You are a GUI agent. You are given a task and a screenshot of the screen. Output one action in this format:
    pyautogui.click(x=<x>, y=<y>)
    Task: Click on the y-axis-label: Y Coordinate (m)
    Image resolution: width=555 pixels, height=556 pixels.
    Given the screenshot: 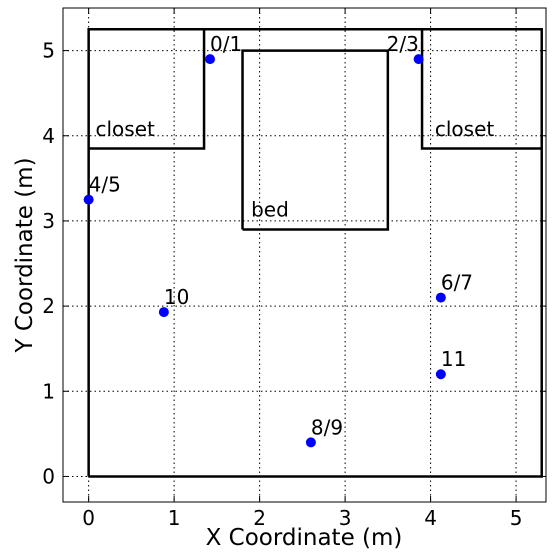 What is the action you would take?
    pyautogui.click(x=25, y=255)
    